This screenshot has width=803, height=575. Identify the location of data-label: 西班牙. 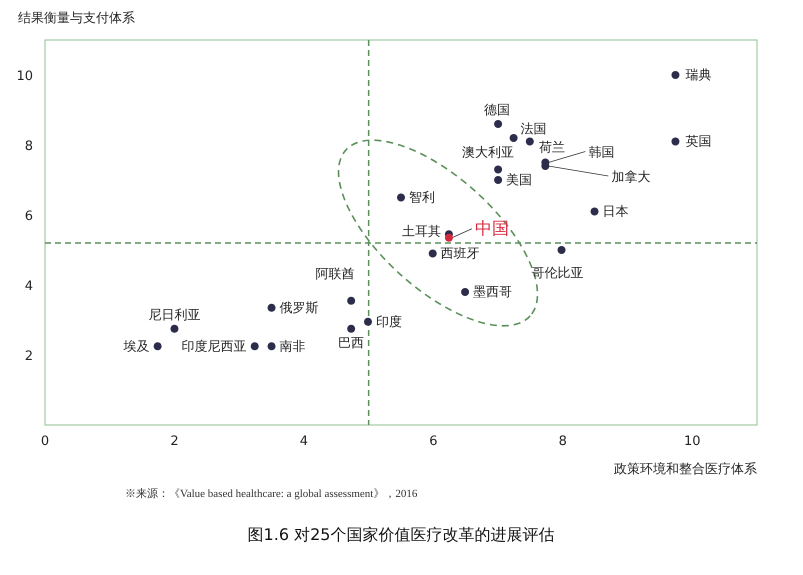
(460, 254).